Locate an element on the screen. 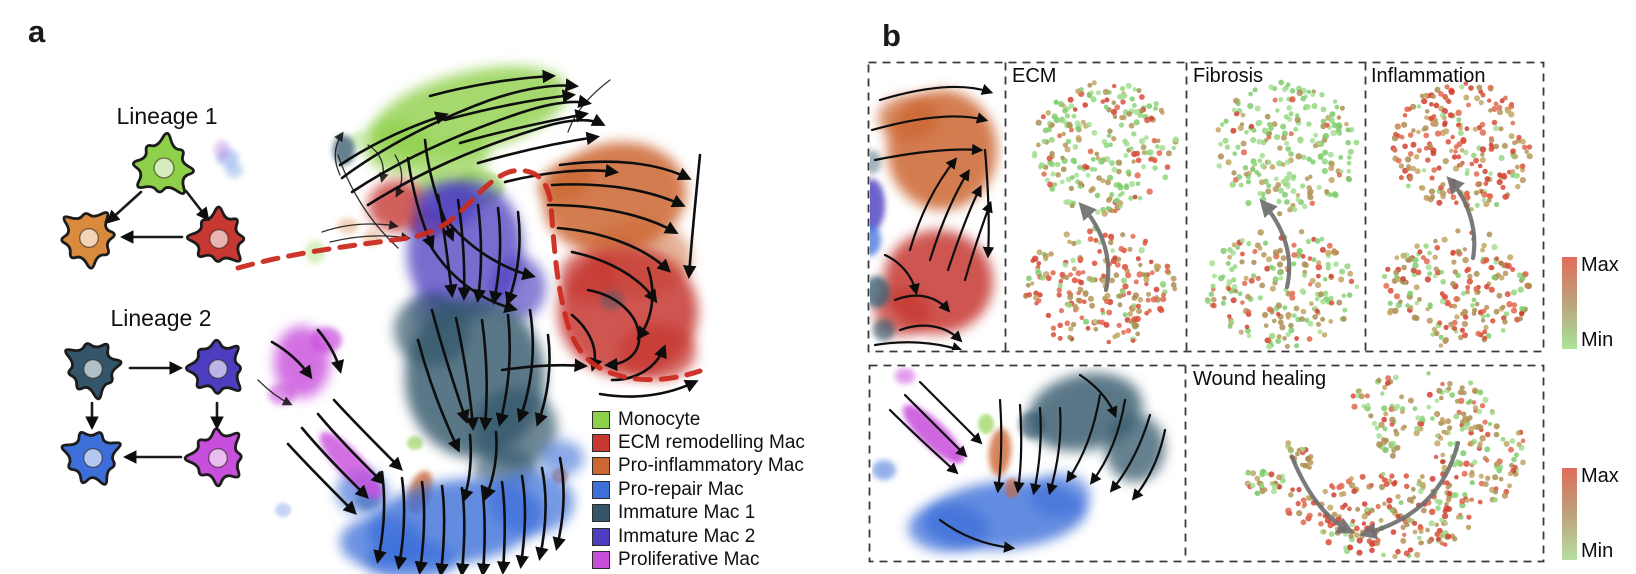 The width and height of the screenshot is (1636, 574). colorbar-top-min-label: Min is located at coordinates (1597, 340).